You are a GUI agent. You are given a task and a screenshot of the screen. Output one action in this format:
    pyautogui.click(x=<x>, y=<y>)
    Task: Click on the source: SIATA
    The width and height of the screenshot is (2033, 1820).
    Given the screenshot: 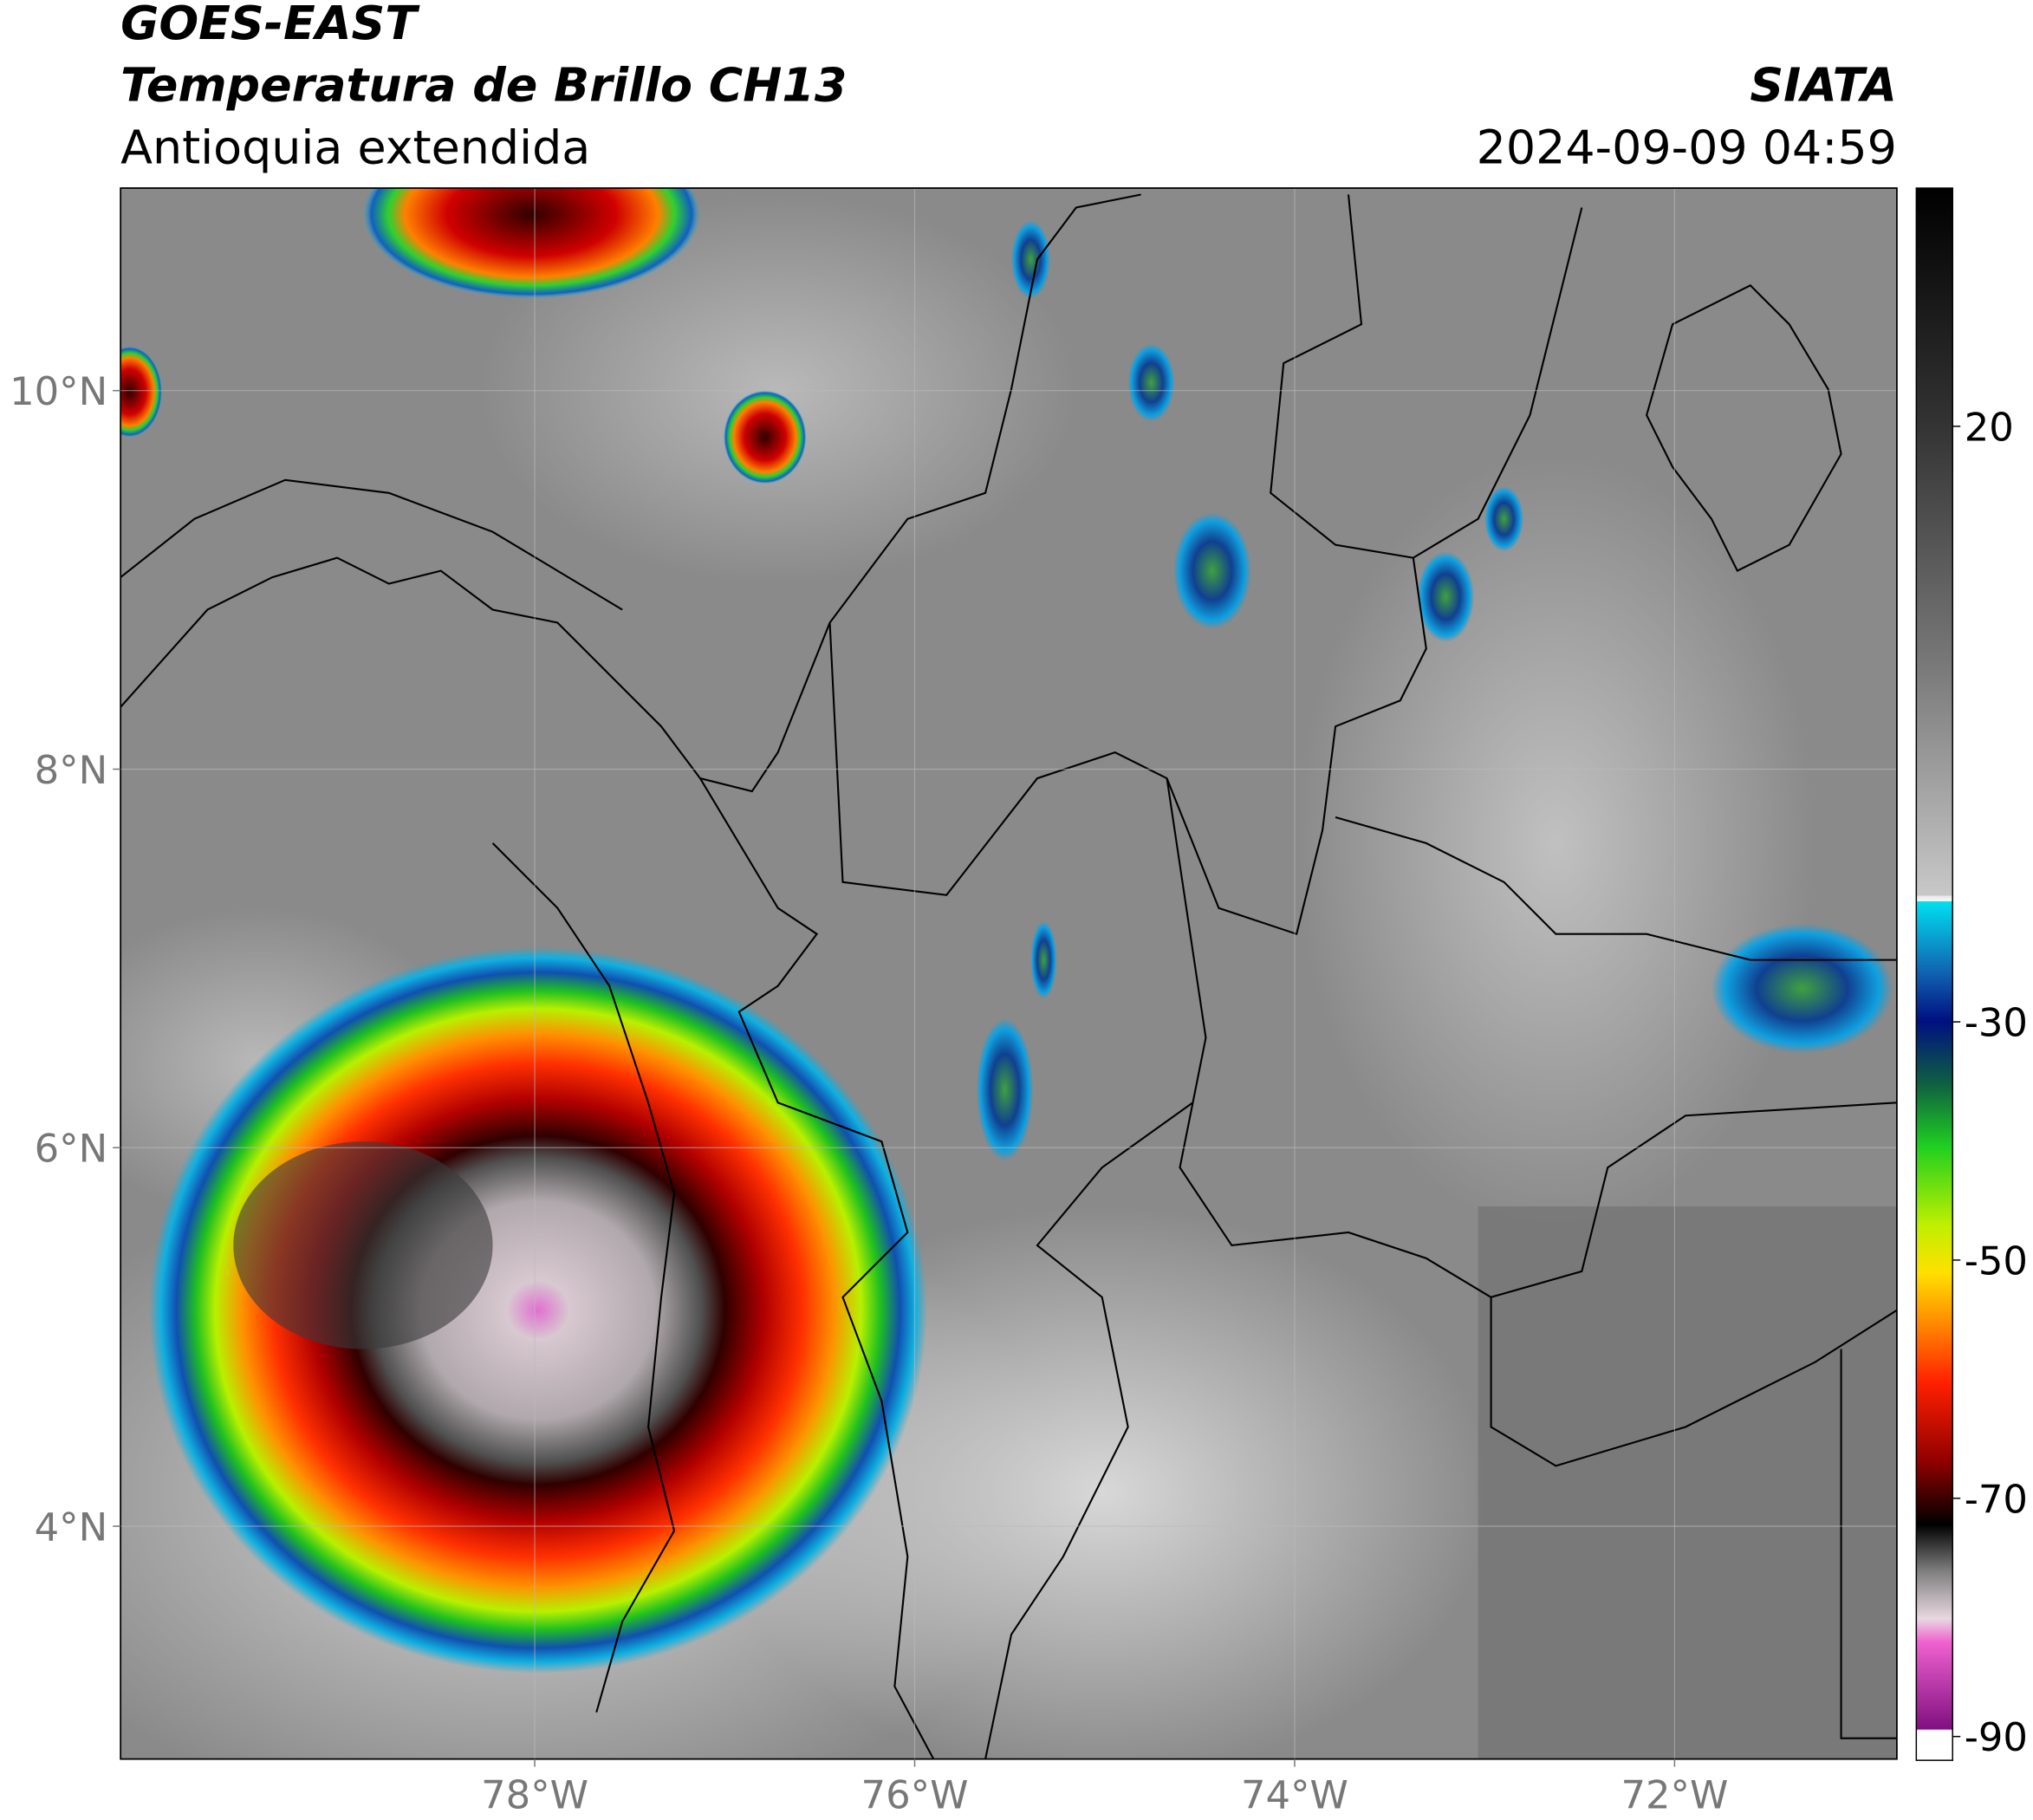 What is the action you would take?
    pyautogui.click(x=1824, y=85)
    